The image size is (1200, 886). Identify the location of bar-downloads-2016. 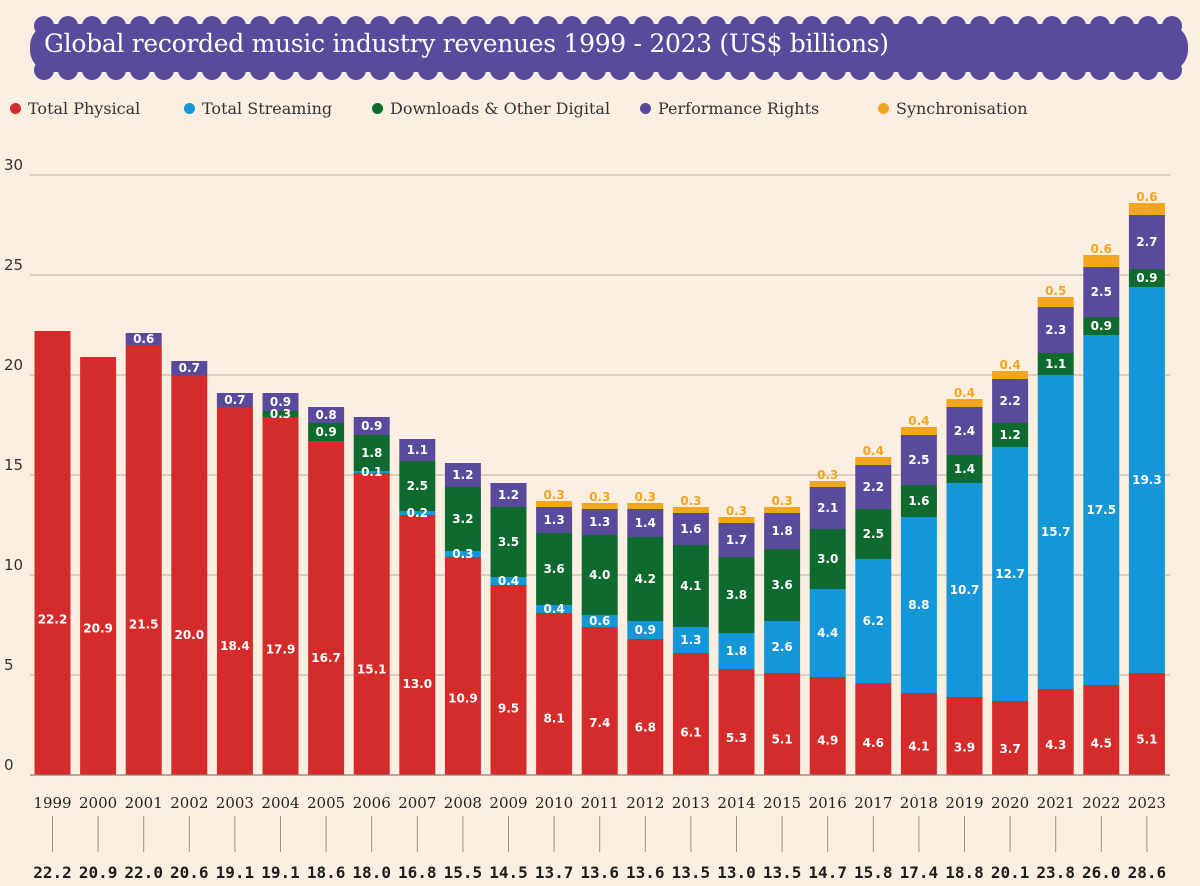
(827, 559).